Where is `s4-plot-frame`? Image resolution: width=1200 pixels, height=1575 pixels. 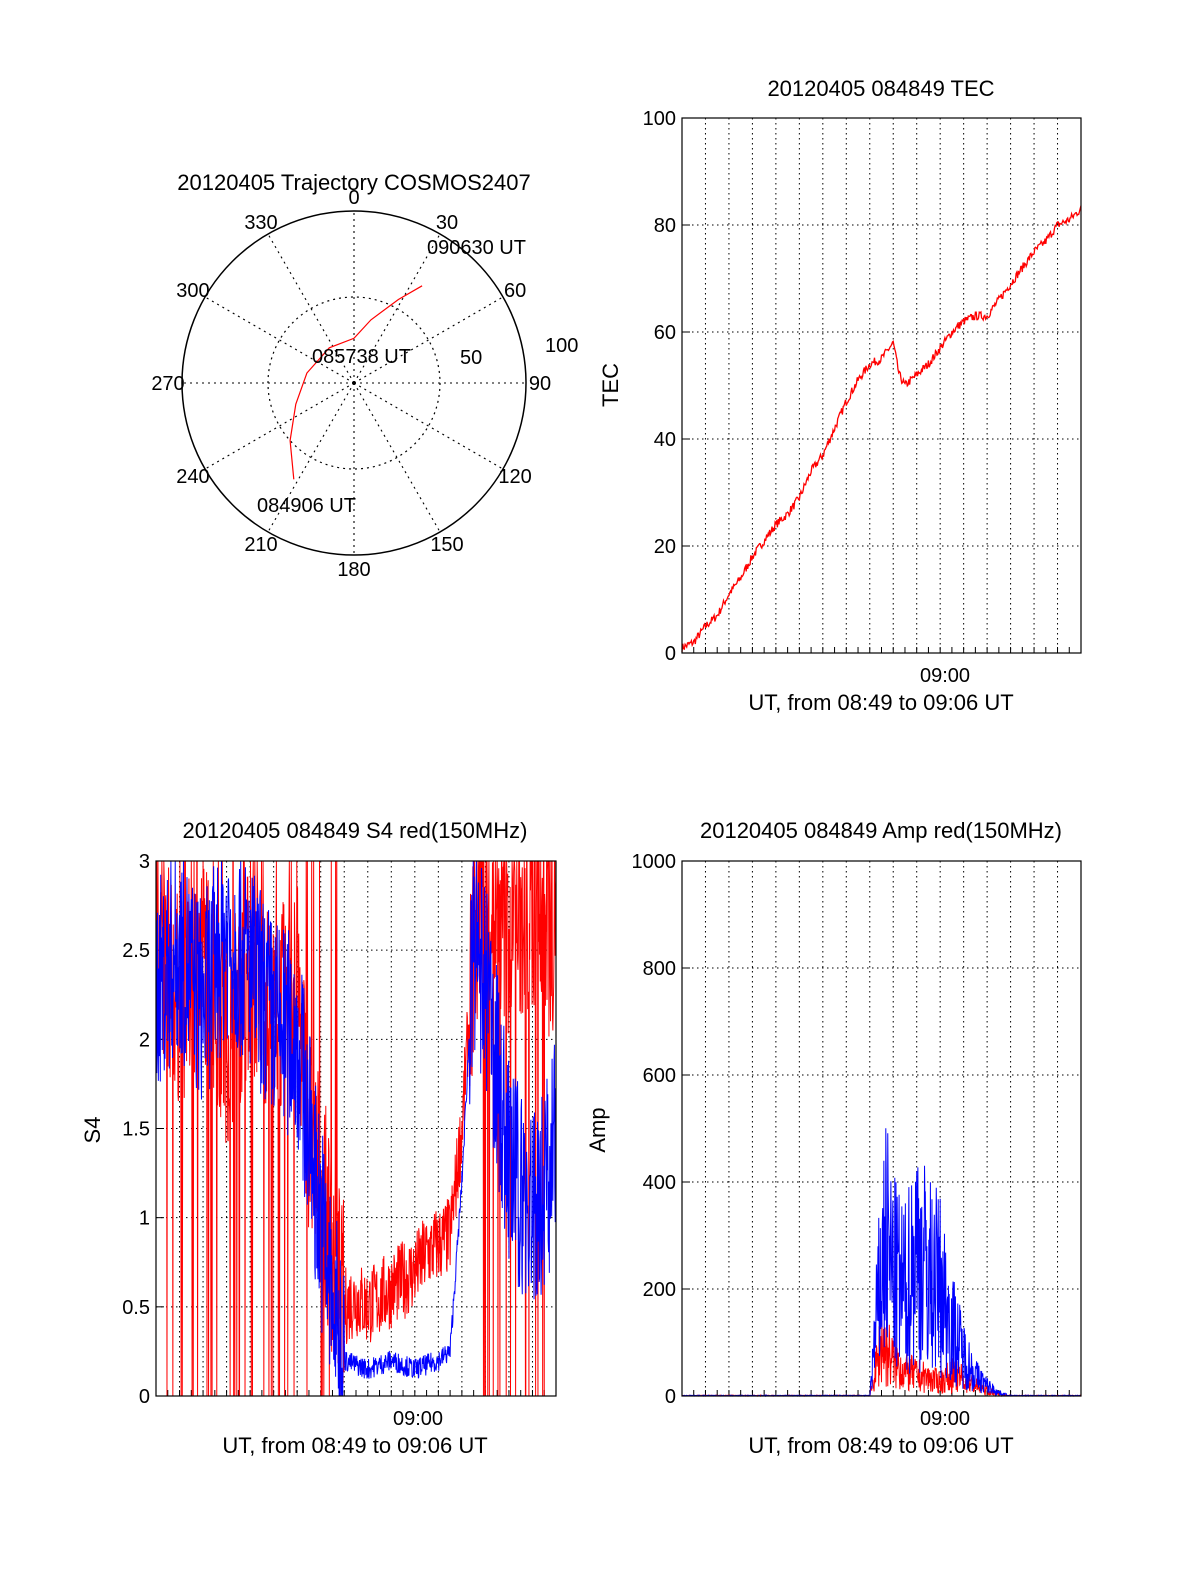
s4-plot-frame is located at coordinates (356, 1128).